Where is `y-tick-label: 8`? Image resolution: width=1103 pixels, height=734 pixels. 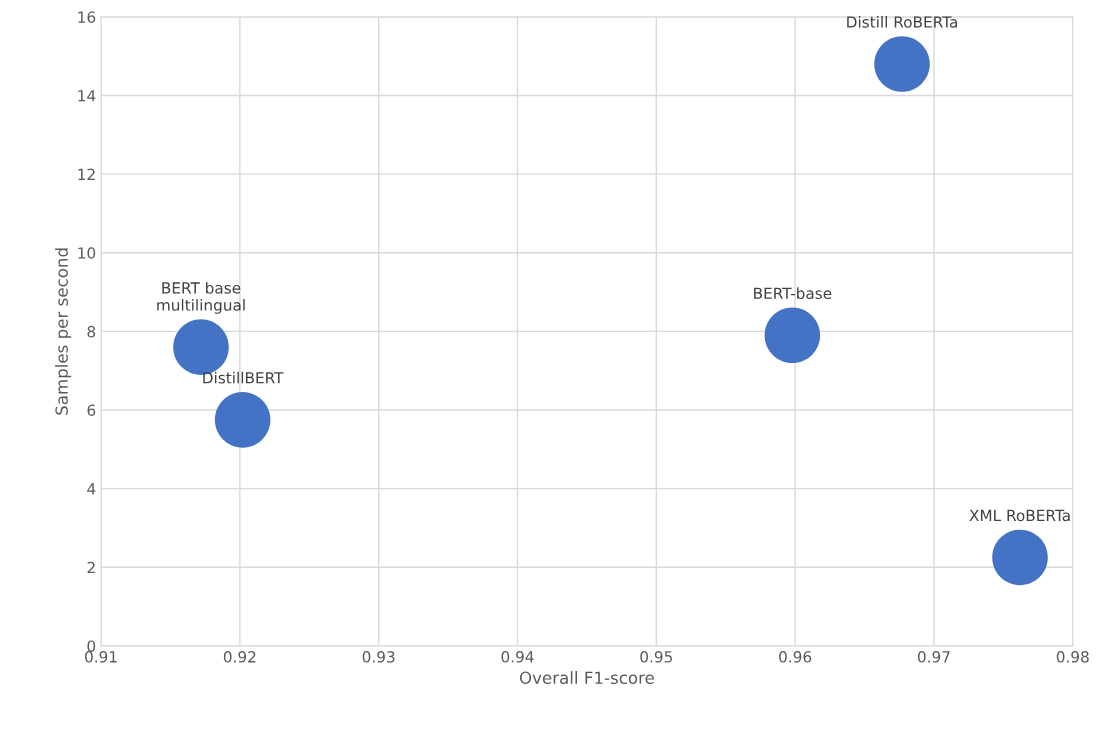 y-tick-label: 8 is located at coordinates (91, 331).